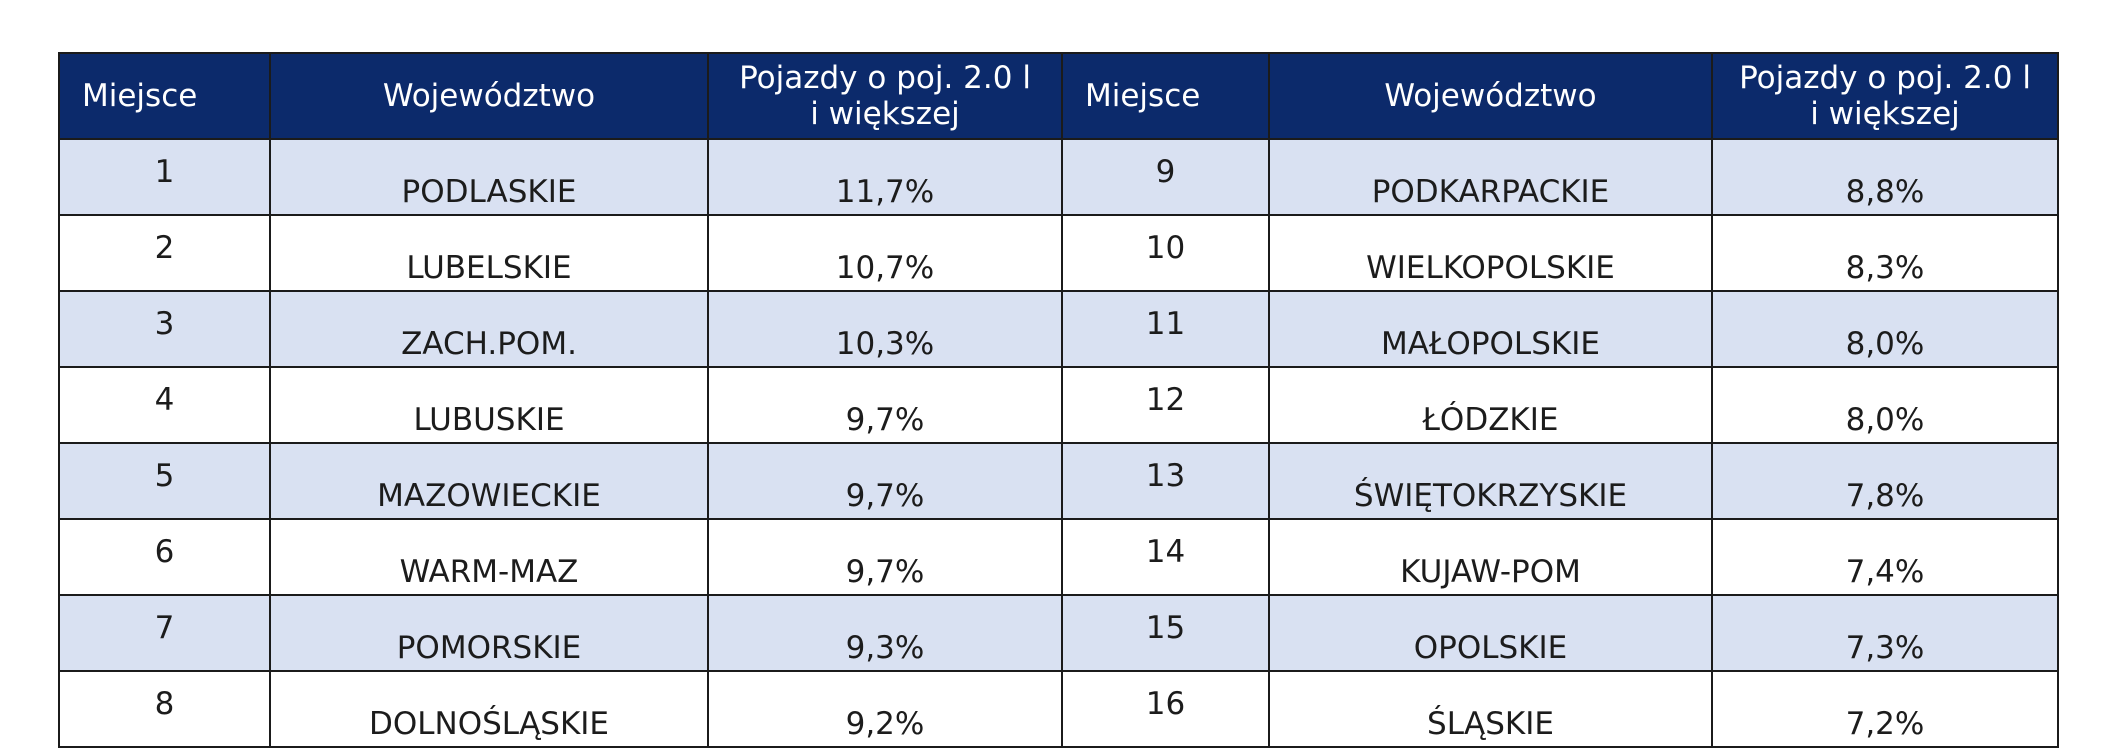 Image resolution: width=2105 pixels, height=748 pixels. What do you see at coordinates (1885, 633) in the screenshot?
I see `share-cell: 7,3%` at bounding box center [1885, 633].